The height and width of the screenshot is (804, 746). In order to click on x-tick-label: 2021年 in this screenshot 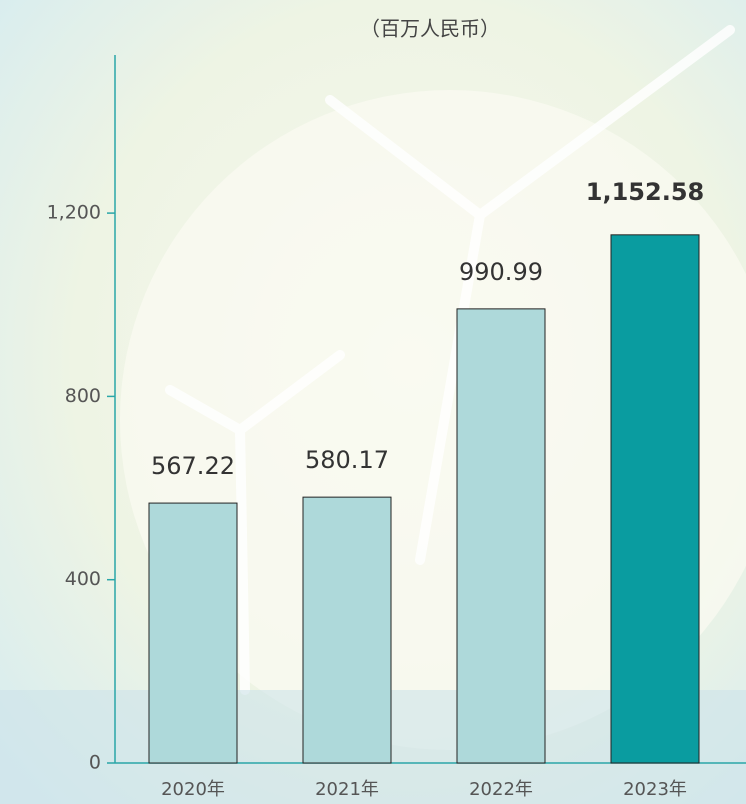, I will do `click(347, 789)`.